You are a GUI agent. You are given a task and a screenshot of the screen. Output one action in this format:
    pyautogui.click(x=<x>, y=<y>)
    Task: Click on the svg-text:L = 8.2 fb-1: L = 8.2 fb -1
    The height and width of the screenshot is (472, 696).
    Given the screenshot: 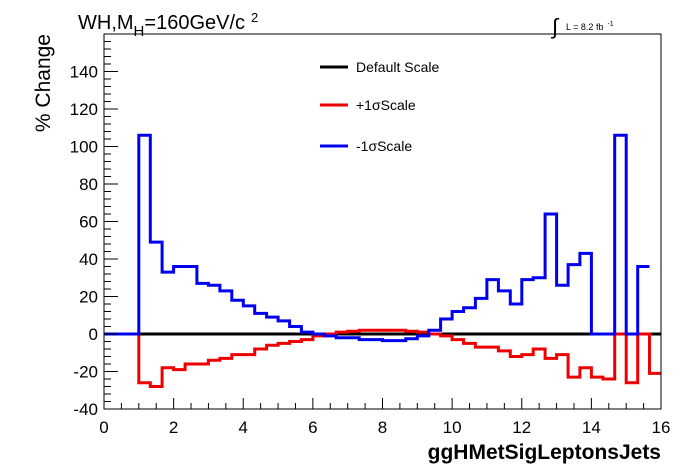 What is the action you would take?
    pyautogui.click(x=590, y=26)
    